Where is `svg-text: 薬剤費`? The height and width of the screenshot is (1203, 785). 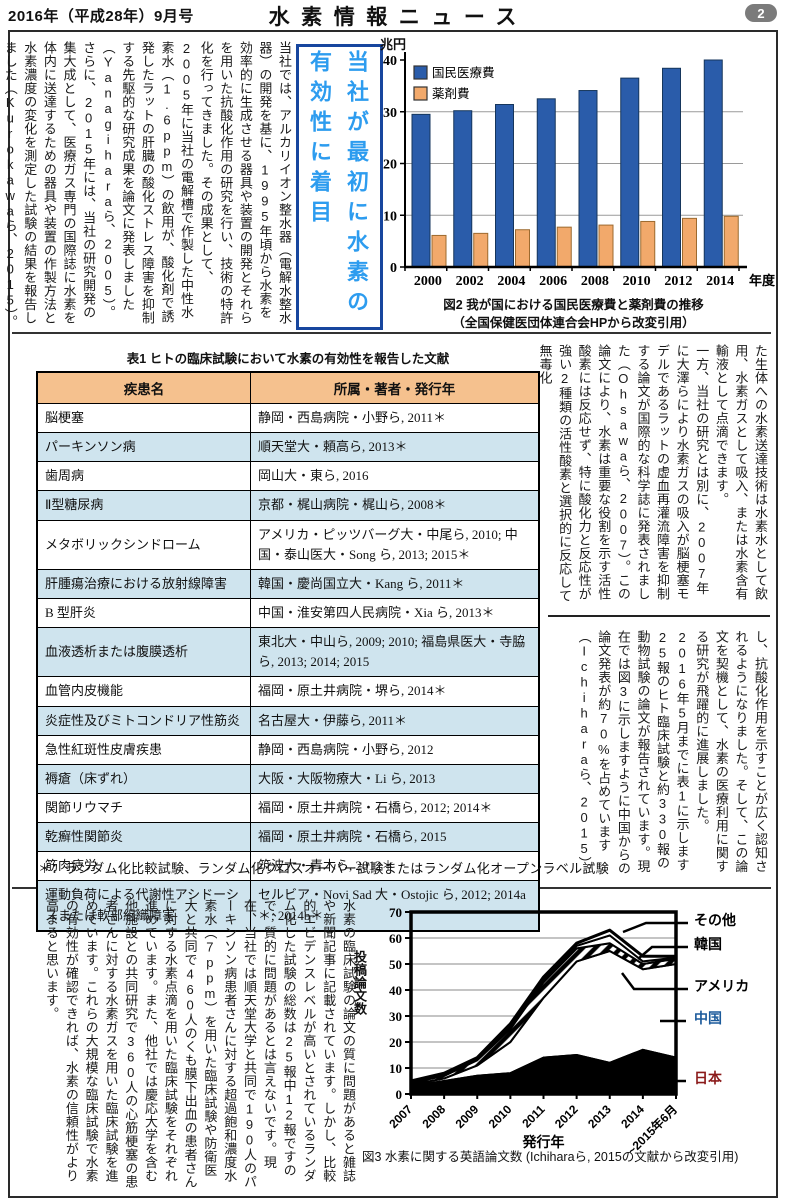
svg-text: 薬剤費 is located at coordinates (451, 93).